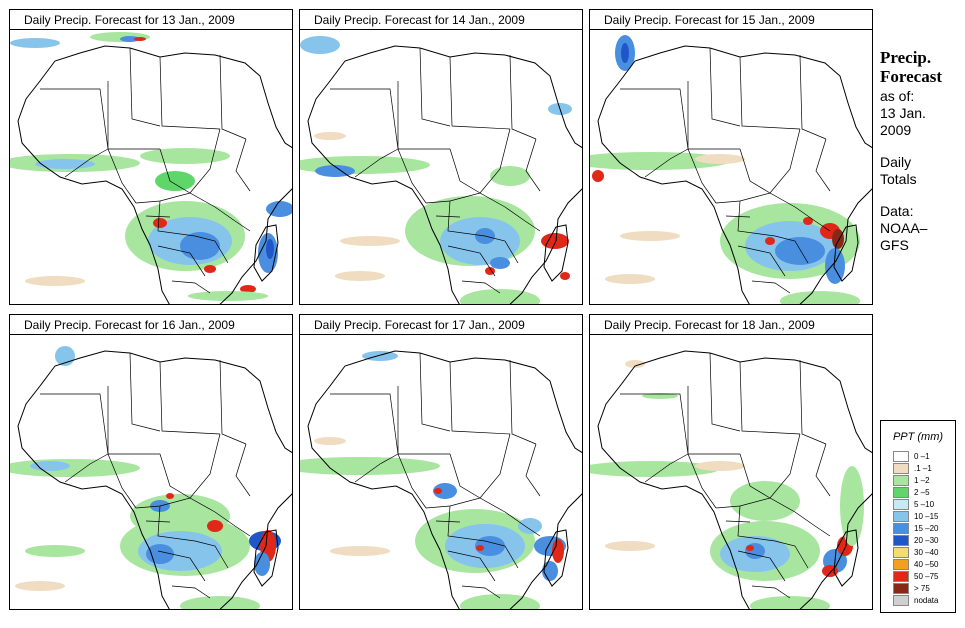  Describe the element at coordinates (926, 528) in the screenshot. I see `legend-label: 15 –20` at that location.